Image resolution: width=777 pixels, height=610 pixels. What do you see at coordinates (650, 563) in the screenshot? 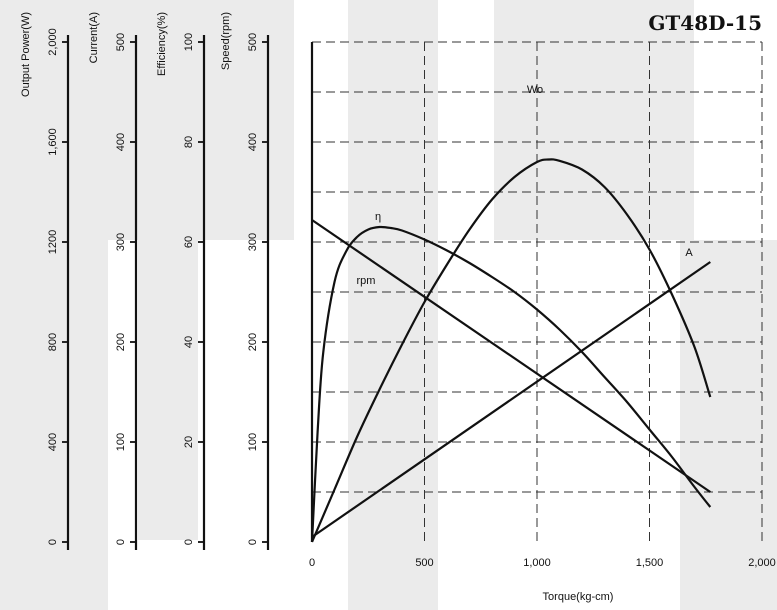
I see `x-tick-label: 1,500` at bounding box center [650, 563].